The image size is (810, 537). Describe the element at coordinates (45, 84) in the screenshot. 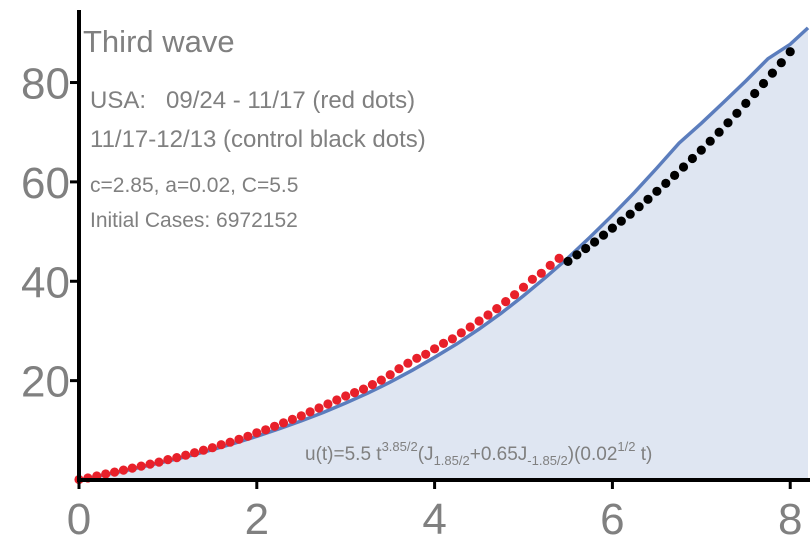

I see `y-tick-label: 80` at that location.